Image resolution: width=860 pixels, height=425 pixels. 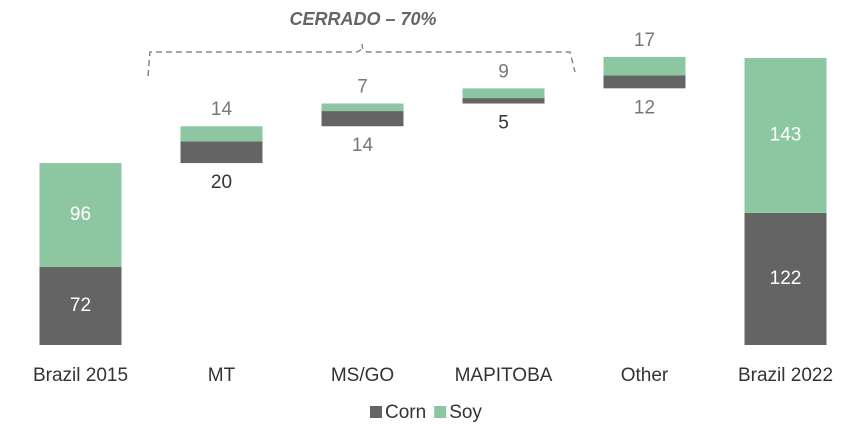 What do you see at coordinates (362, 19) in the screenshot?
I see `annotation: CERRADO – 70%` at bounding box center [362, 19].